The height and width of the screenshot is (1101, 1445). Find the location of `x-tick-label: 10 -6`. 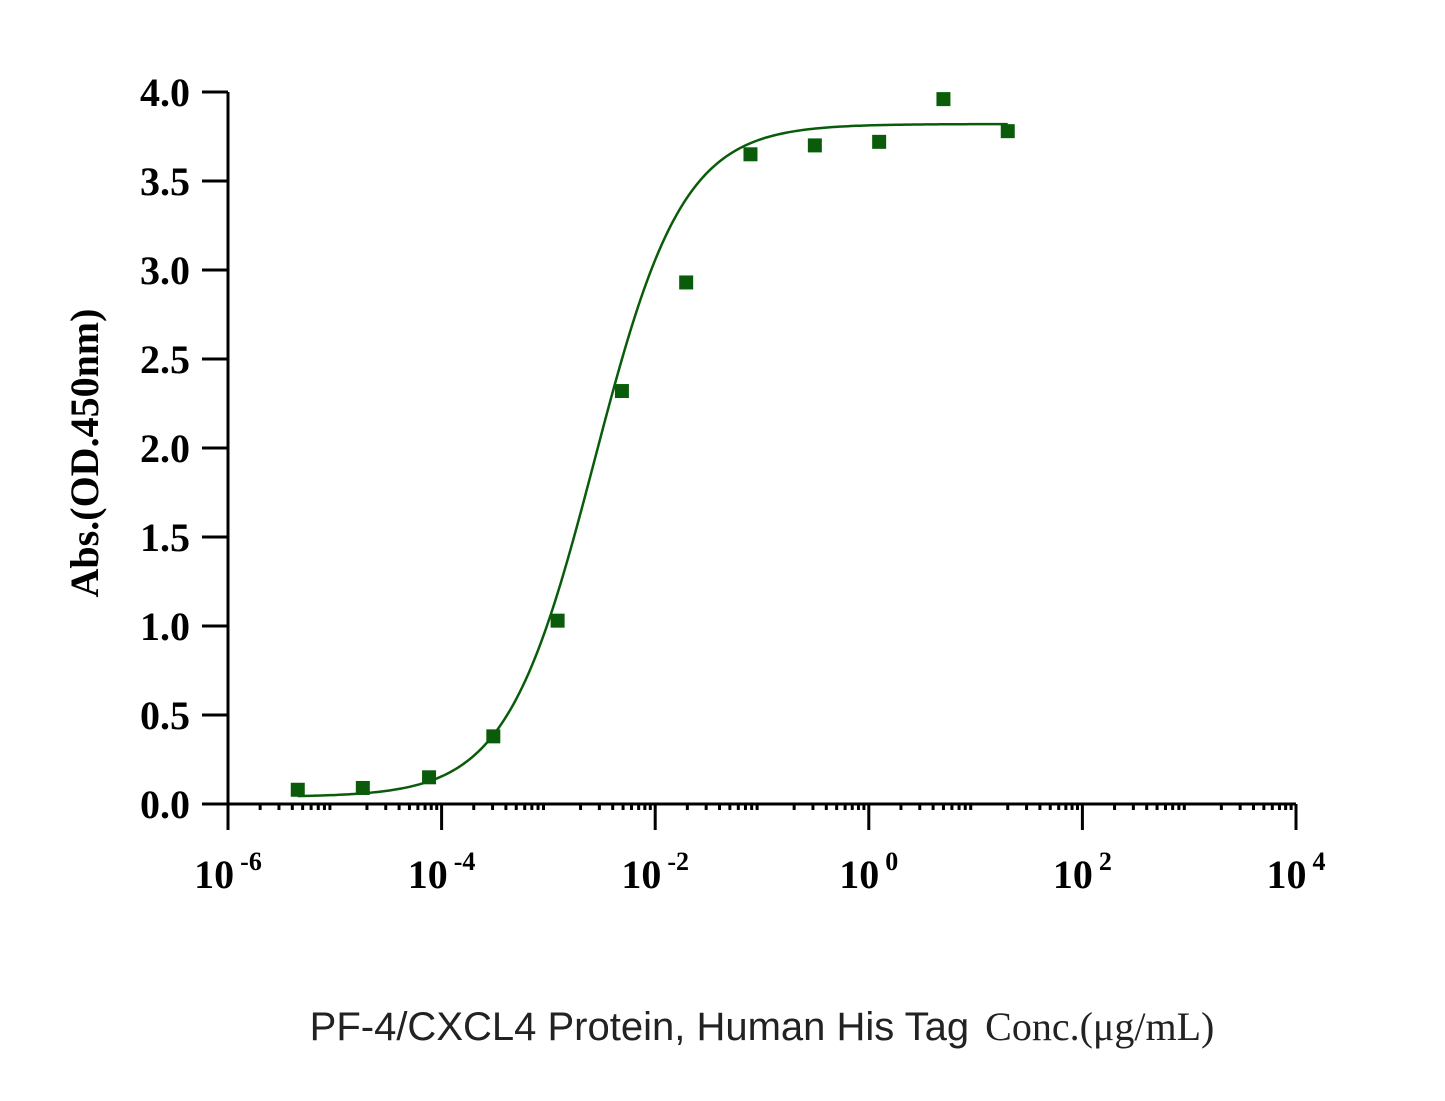

x-tick-label: 10 -6 is located at coordinates (228, 872).